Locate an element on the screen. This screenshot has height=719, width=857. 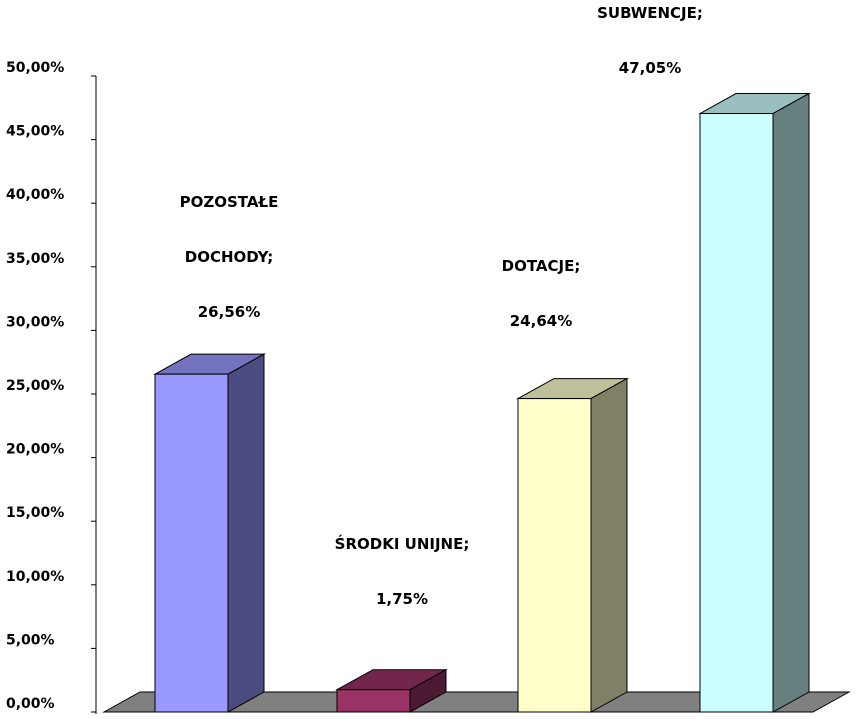
y-tick-label: 10,00% is located at coordinates (35, 577).